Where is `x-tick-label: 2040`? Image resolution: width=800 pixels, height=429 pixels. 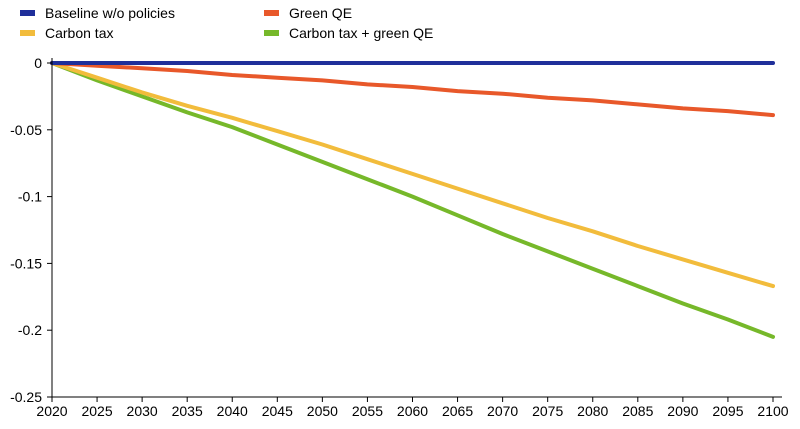
x-tick-label: 2040 is located at coordinates (232, 411).